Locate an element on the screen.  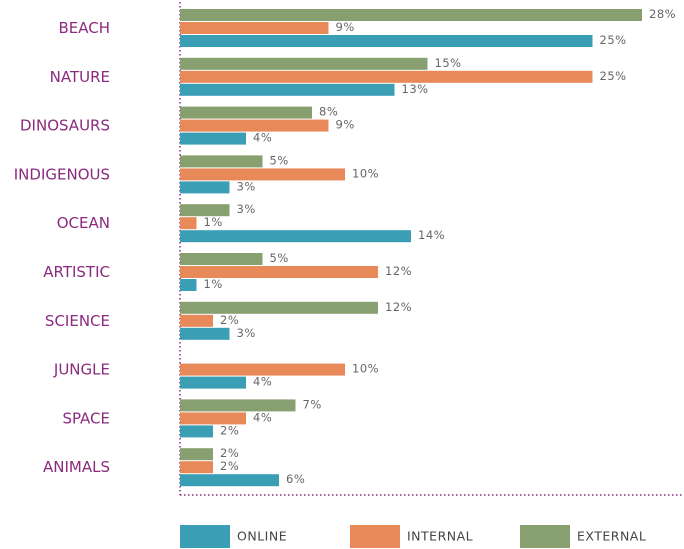
category-label: NATURE is located at coordinates (80, 77).